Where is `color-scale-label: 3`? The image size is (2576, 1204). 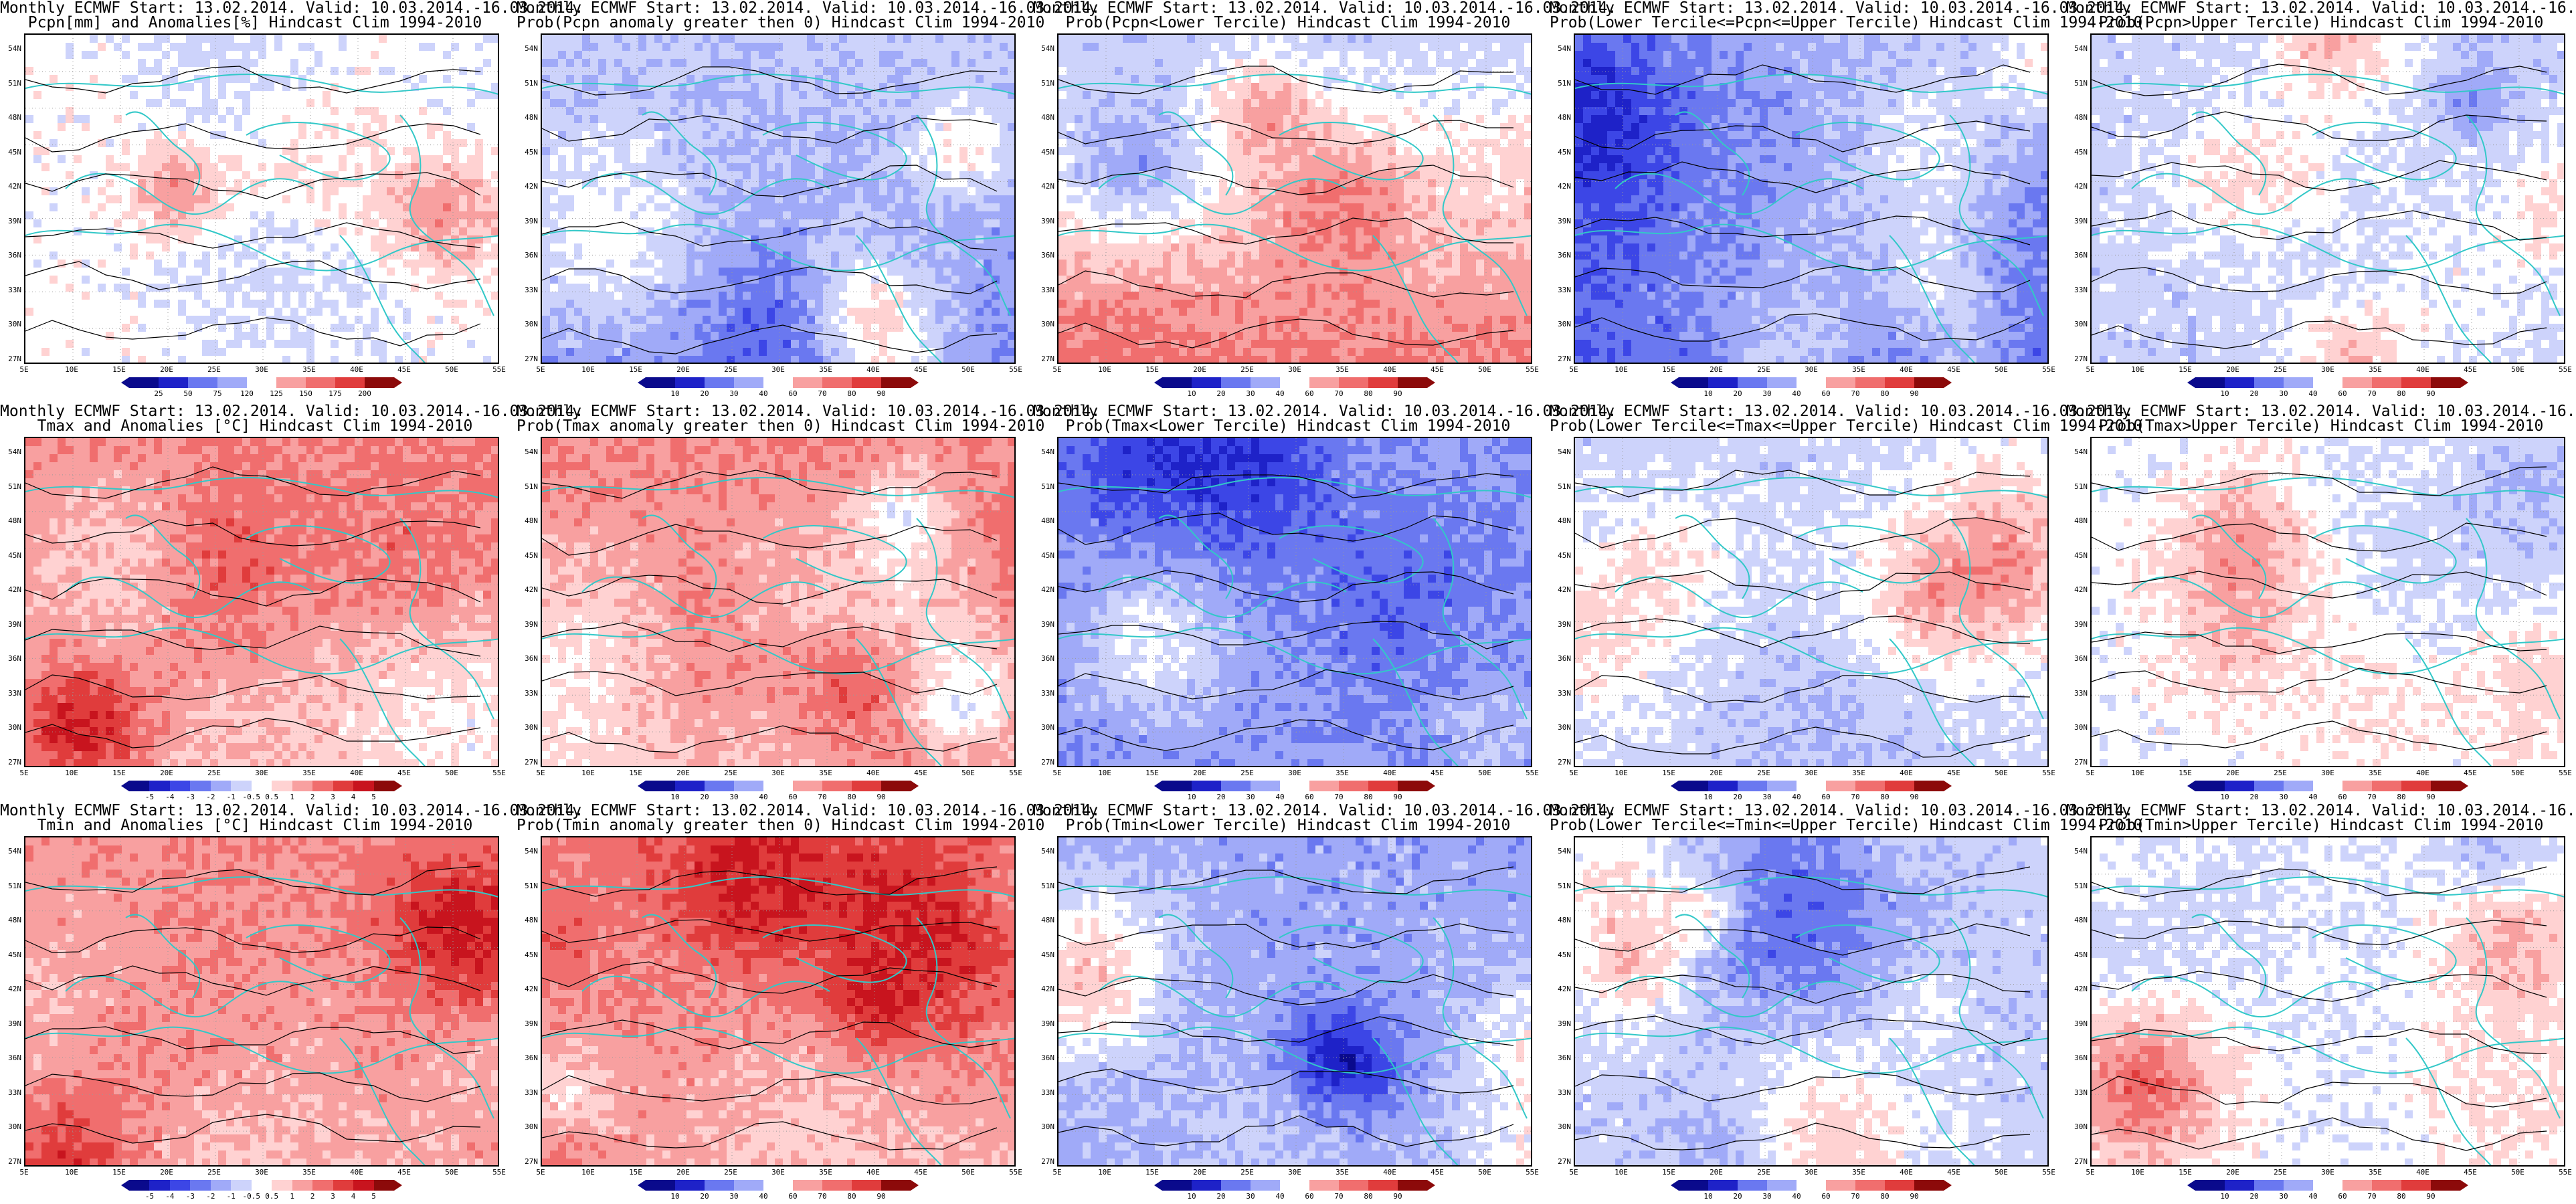 color-scale-label: 3 is located at coordinates (333, 797).